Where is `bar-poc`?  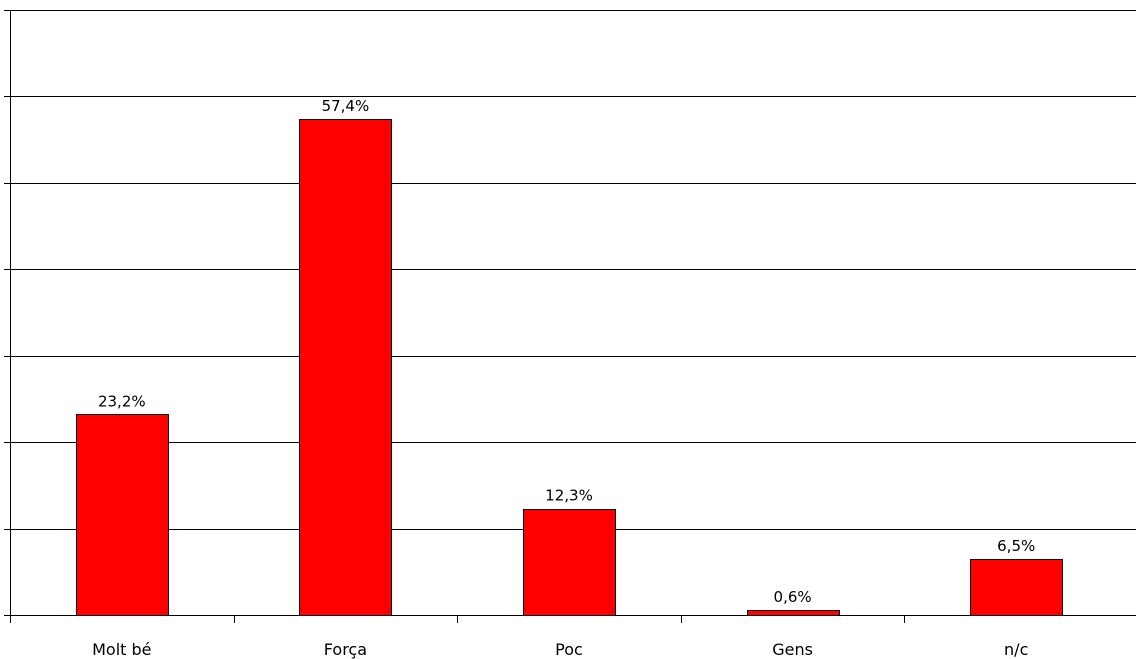
bar-poc is located at coordinates (569, 562).